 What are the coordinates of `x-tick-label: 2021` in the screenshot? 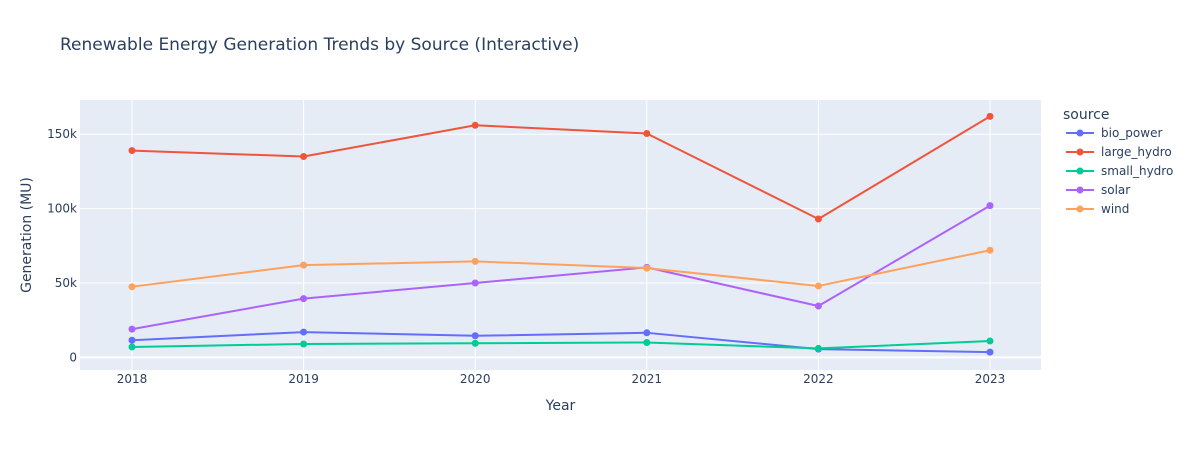 It's located at (647, 379).